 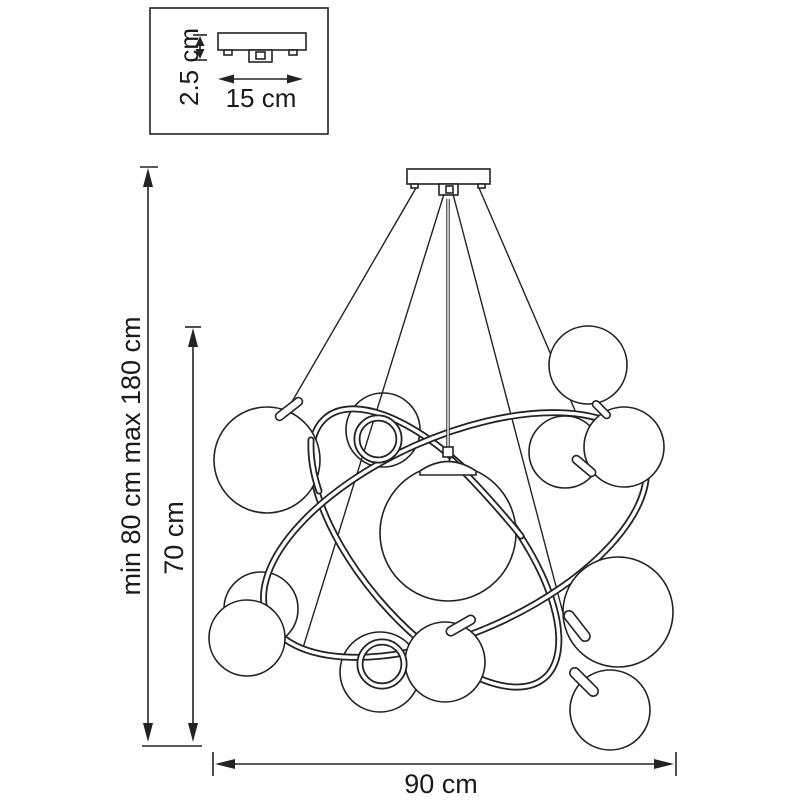 What do you see at coordinates (262, 47) in the screenshot?
I see `canopy-side-view` at bounding box center [262, 47].